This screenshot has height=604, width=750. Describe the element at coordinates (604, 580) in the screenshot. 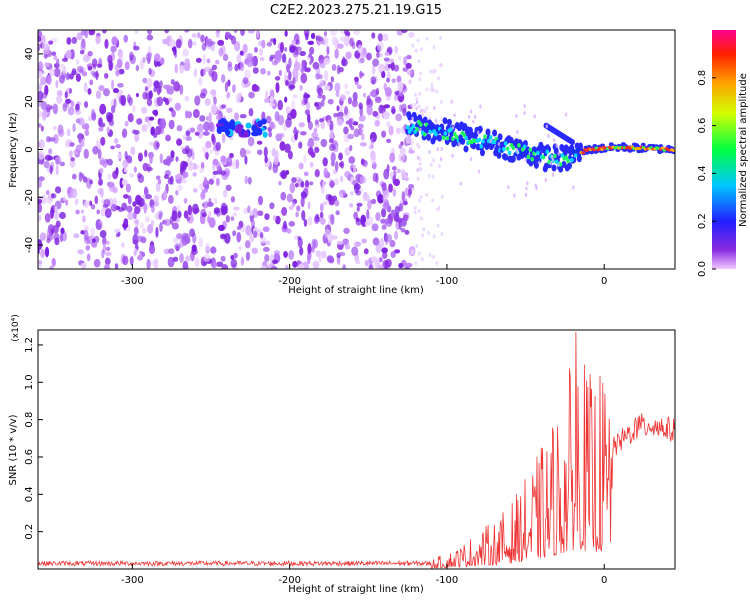

I see `x-tick-label: 0` at that location.